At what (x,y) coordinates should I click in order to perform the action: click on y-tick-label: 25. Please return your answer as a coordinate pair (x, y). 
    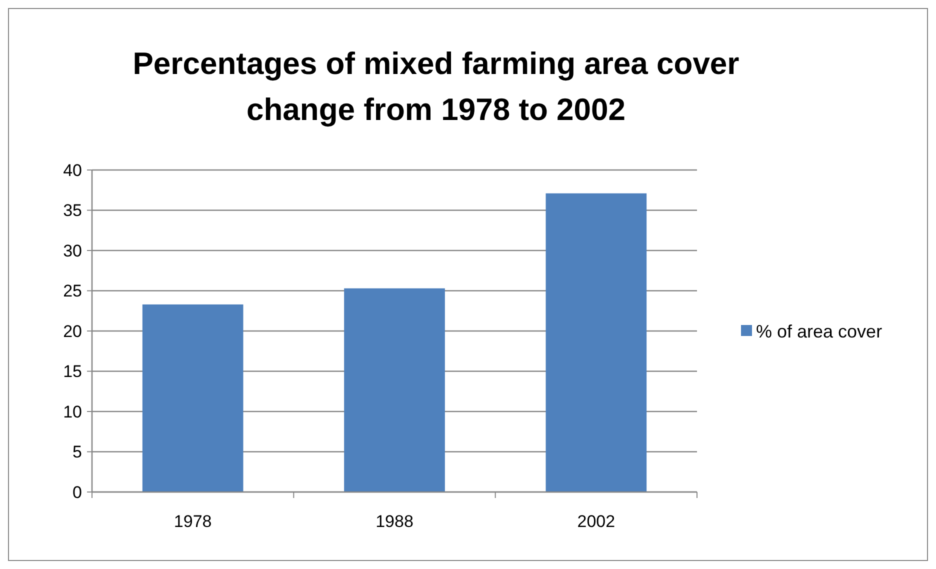
    Looking at the image, I should click on (72, 291).